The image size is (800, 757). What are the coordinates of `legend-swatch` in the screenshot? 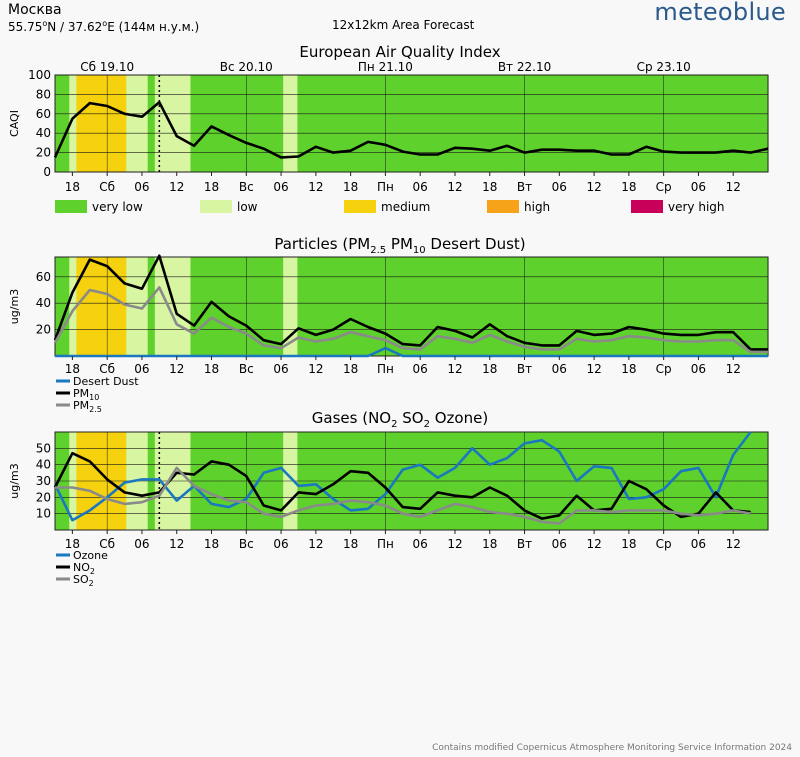 It's located at (216, 206).